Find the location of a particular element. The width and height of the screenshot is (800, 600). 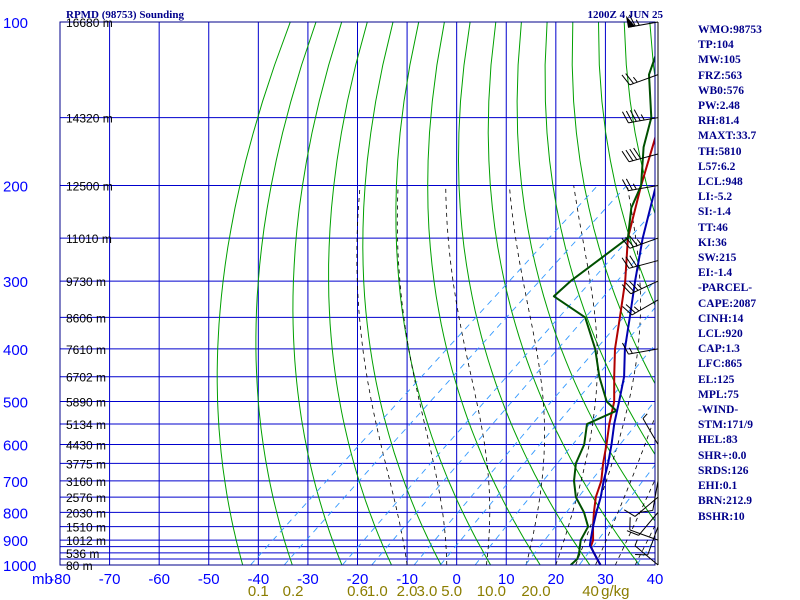

height-label: 8606 m is located at coordinates (86, 318).